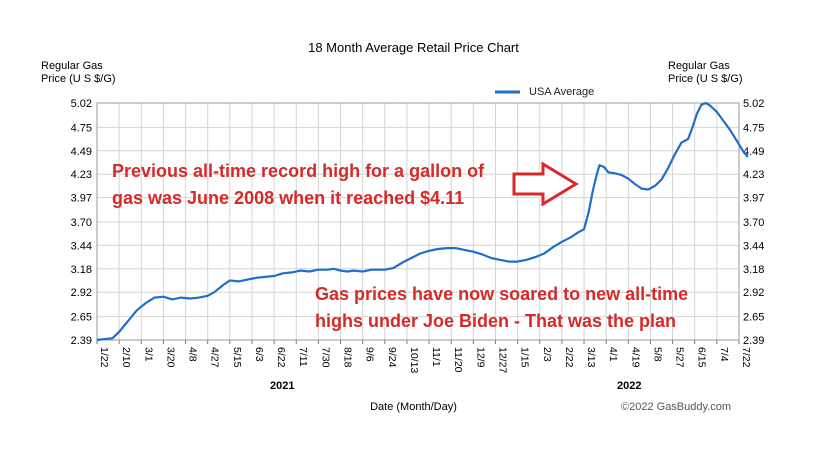 This screenshot has width=827, height=469. I want to click on year-label-2022: 2022, so click(629, 386).